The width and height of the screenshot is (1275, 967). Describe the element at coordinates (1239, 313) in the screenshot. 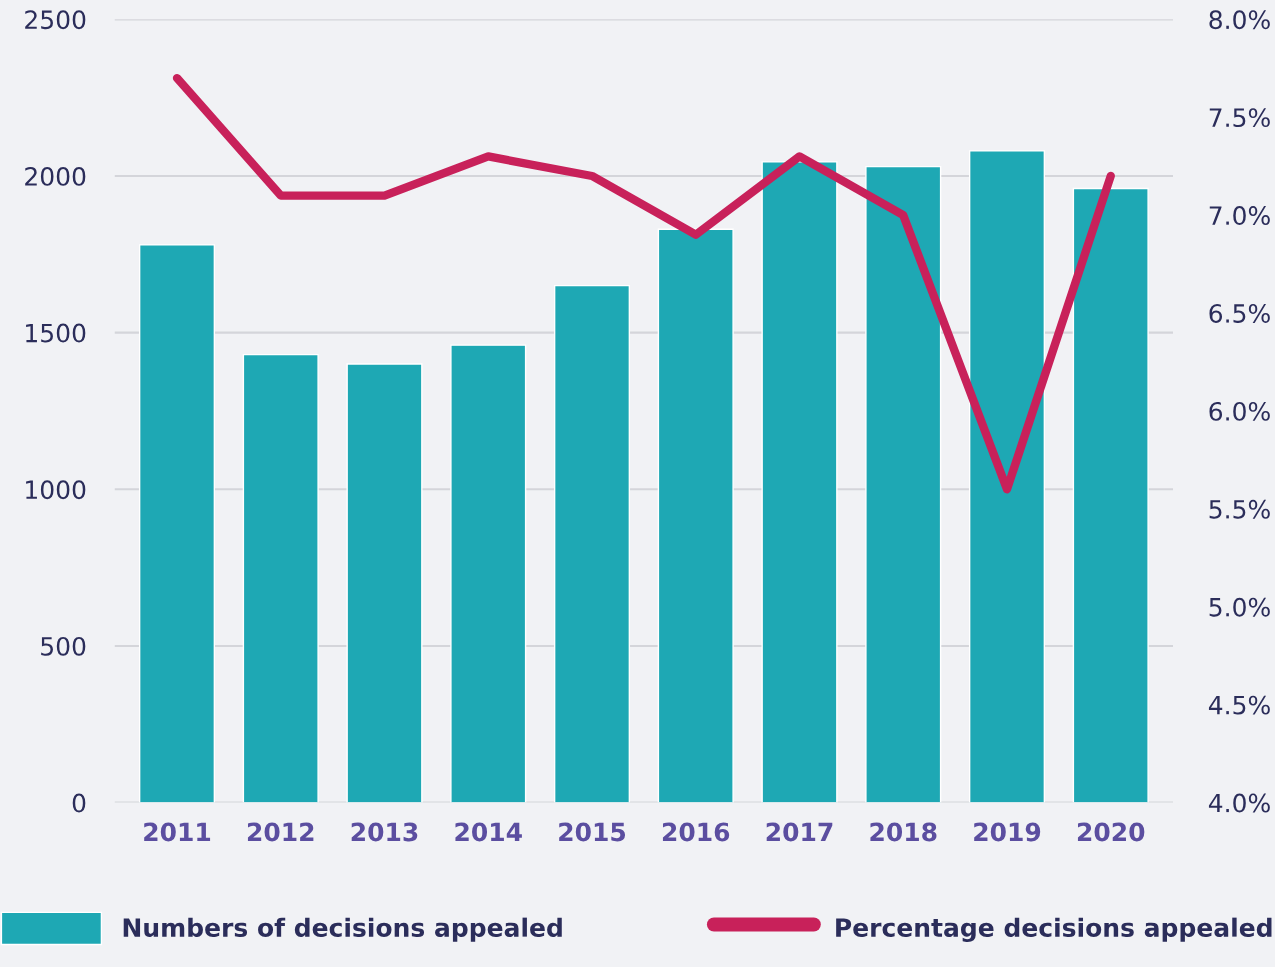

I see `y2-tick-label: 6.5%` at that location.